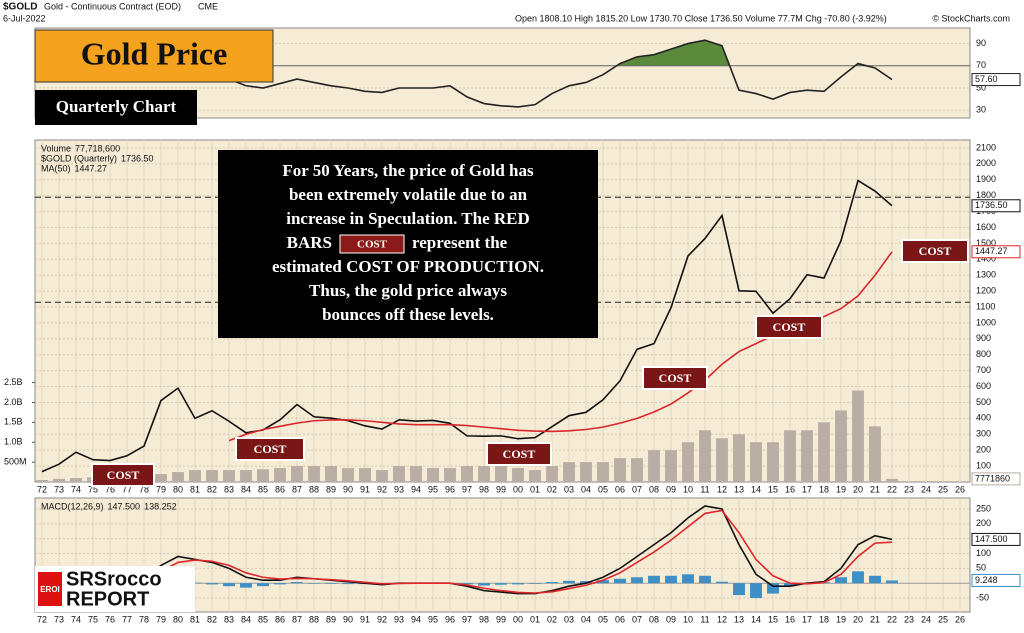 The image size is (1024, 633). Describe the element at coordinates (127, 489) in the screenshot. I see `x-tick-label: 77` at that location.